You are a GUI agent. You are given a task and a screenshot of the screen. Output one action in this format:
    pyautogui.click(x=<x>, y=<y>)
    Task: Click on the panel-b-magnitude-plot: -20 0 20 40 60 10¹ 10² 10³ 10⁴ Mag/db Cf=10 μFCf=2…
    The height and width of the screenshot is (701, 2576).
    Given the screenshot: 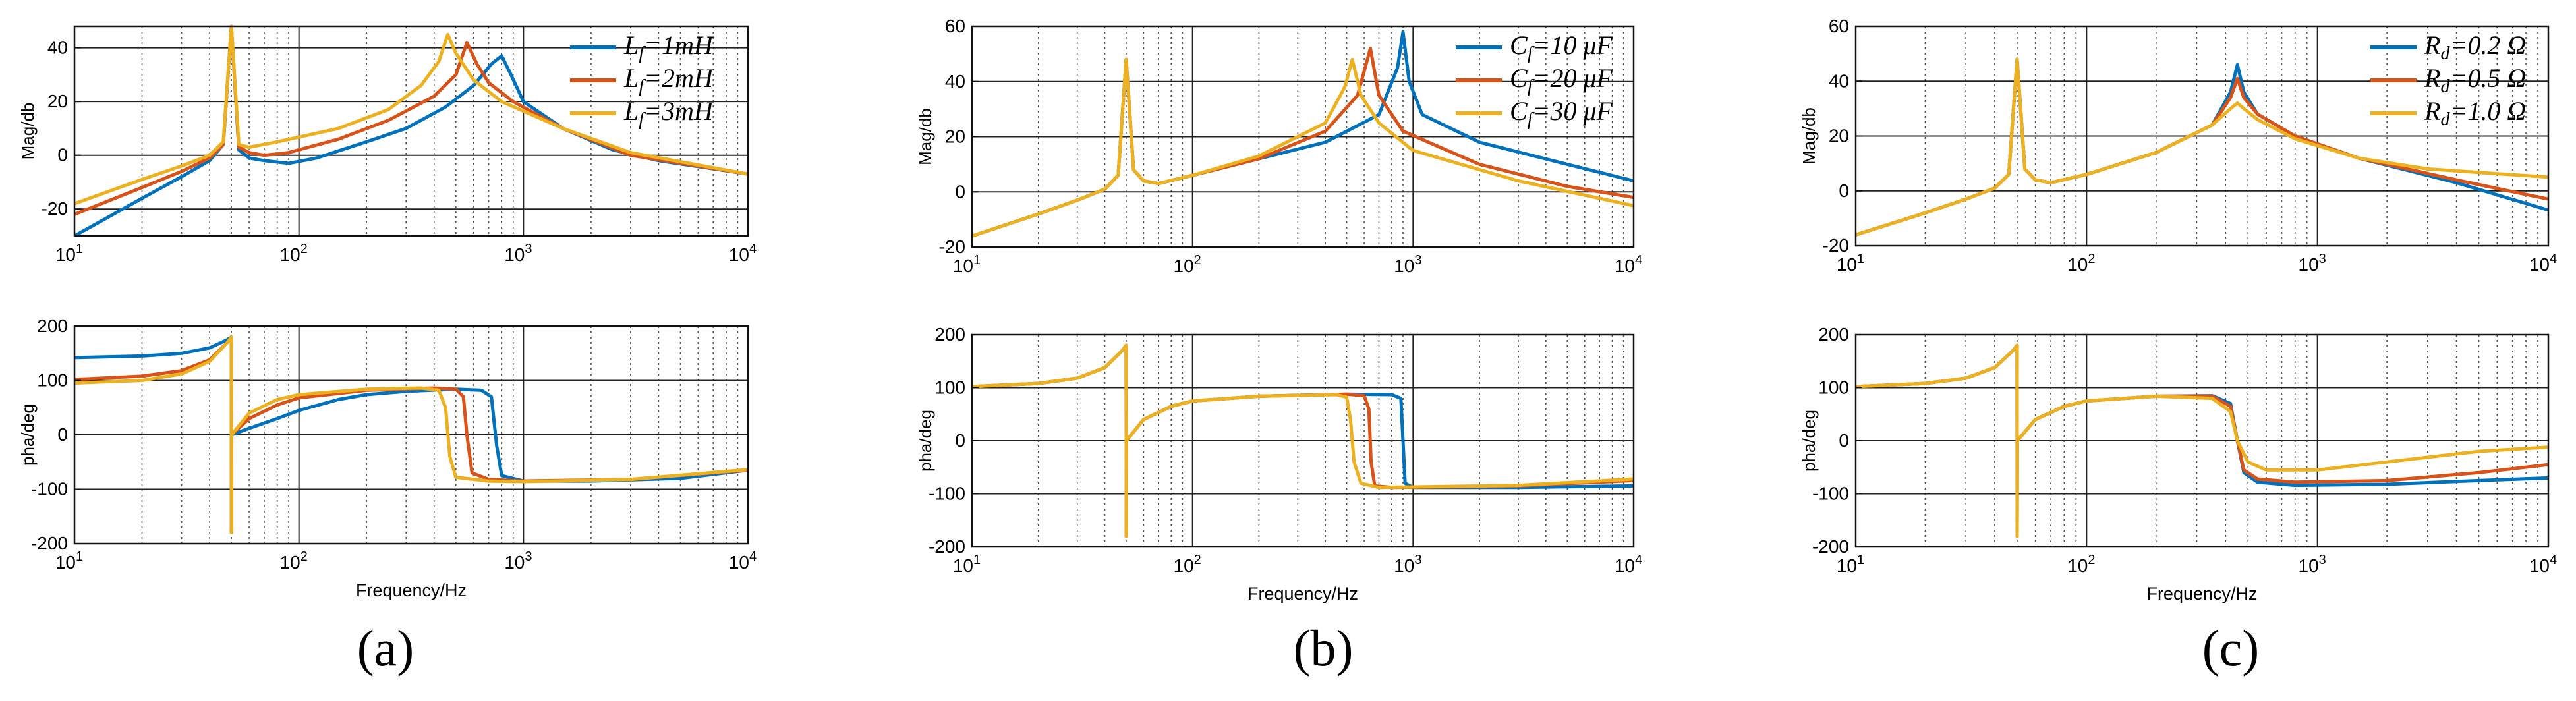 What is the action you would take?
    pyautogui.click(x=1278, y=146)
    